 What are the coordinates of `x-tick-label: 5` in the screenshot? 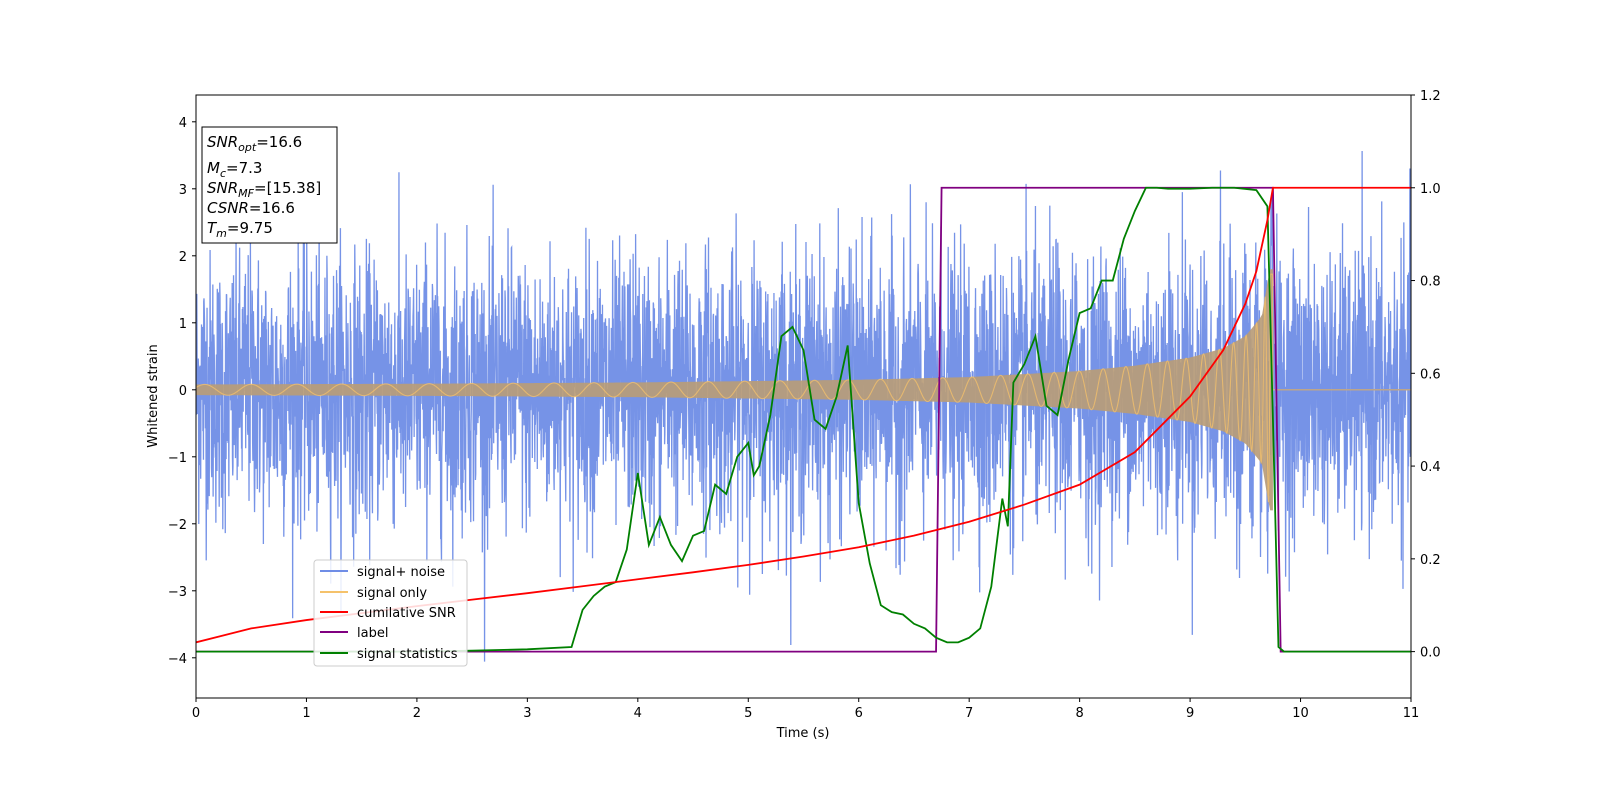 It's located at (748, 713).